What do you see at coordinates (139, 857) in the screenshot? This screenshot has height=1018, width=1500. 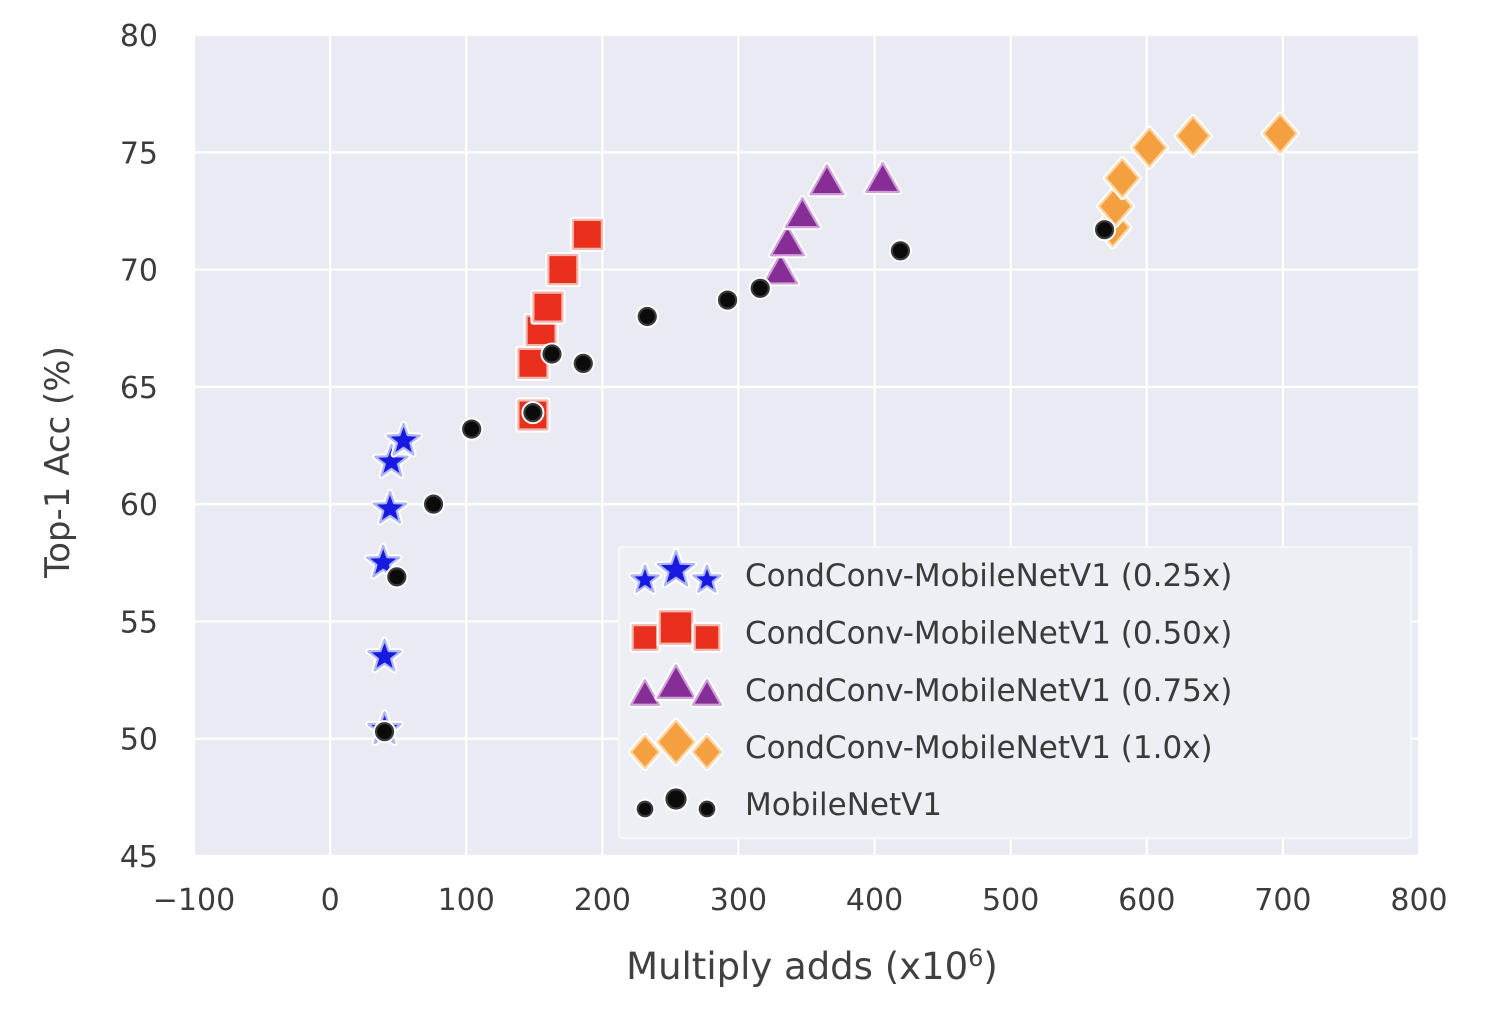 I see `y-tick-label: 45` at bounding box center [139, 857].